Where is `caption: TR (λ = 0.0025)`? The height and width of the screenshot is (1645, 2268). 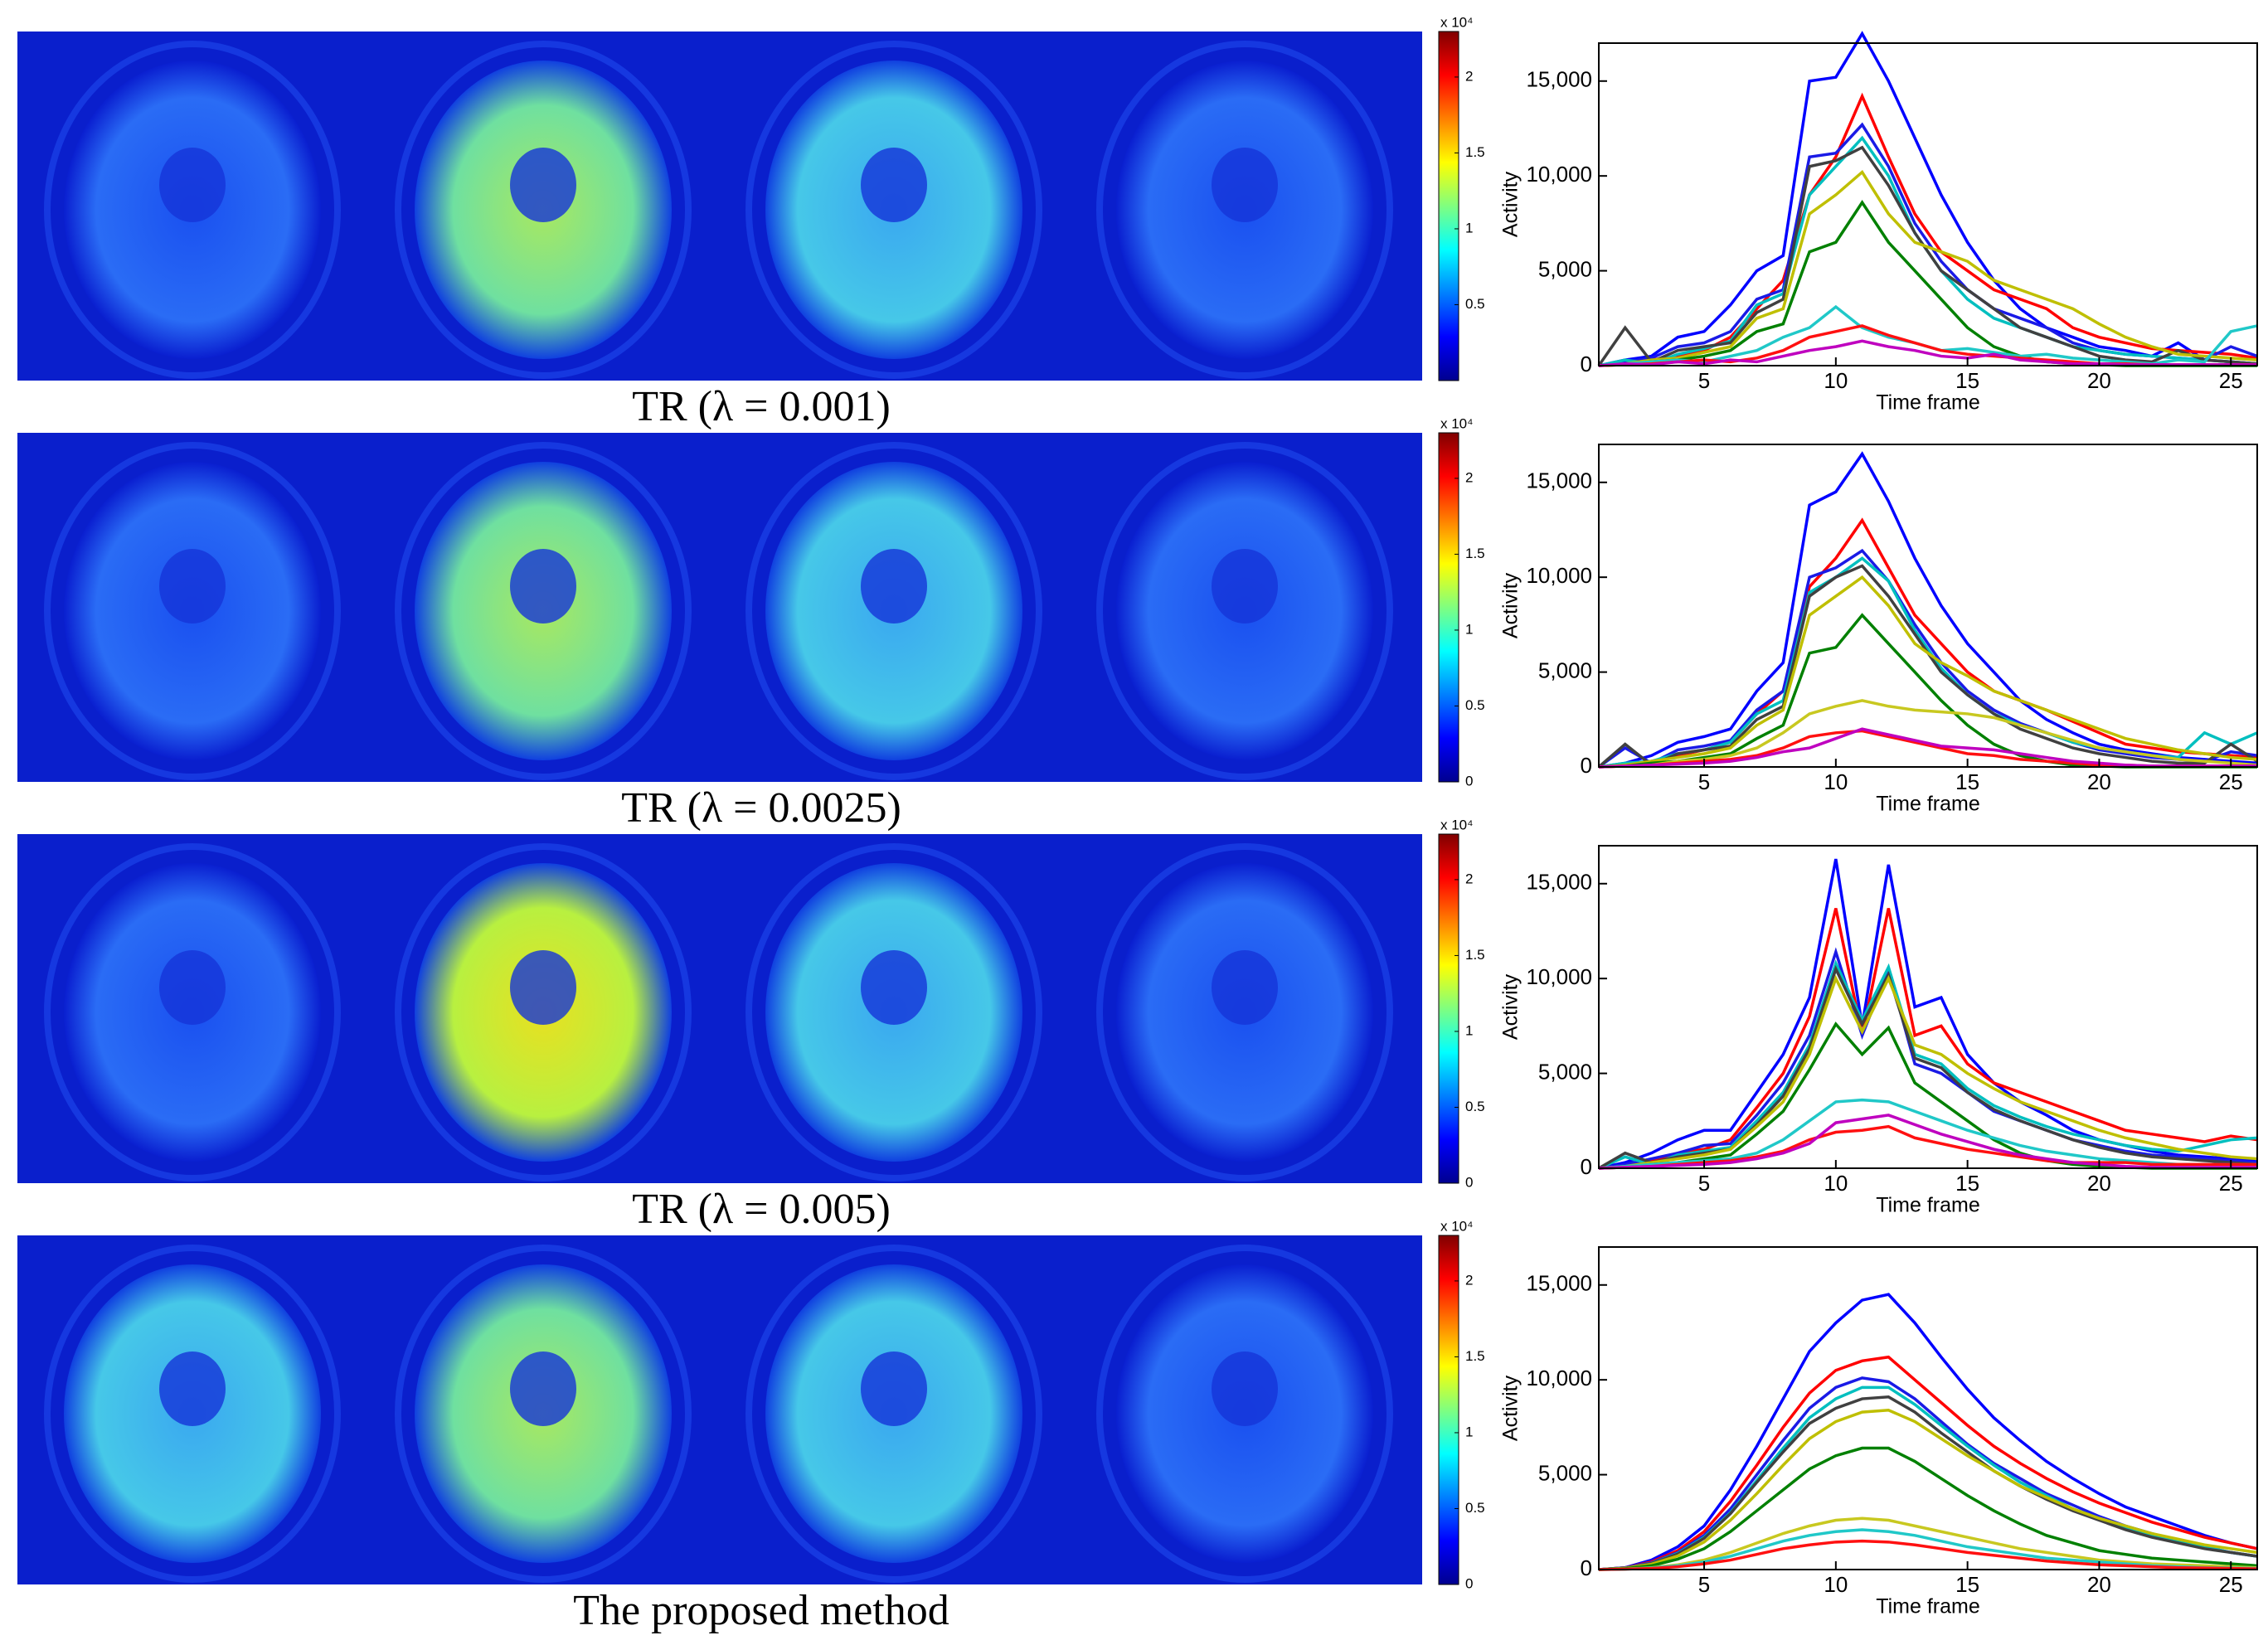 caption: TR (λ = 0.0025) is located at coordinates (761, 808).